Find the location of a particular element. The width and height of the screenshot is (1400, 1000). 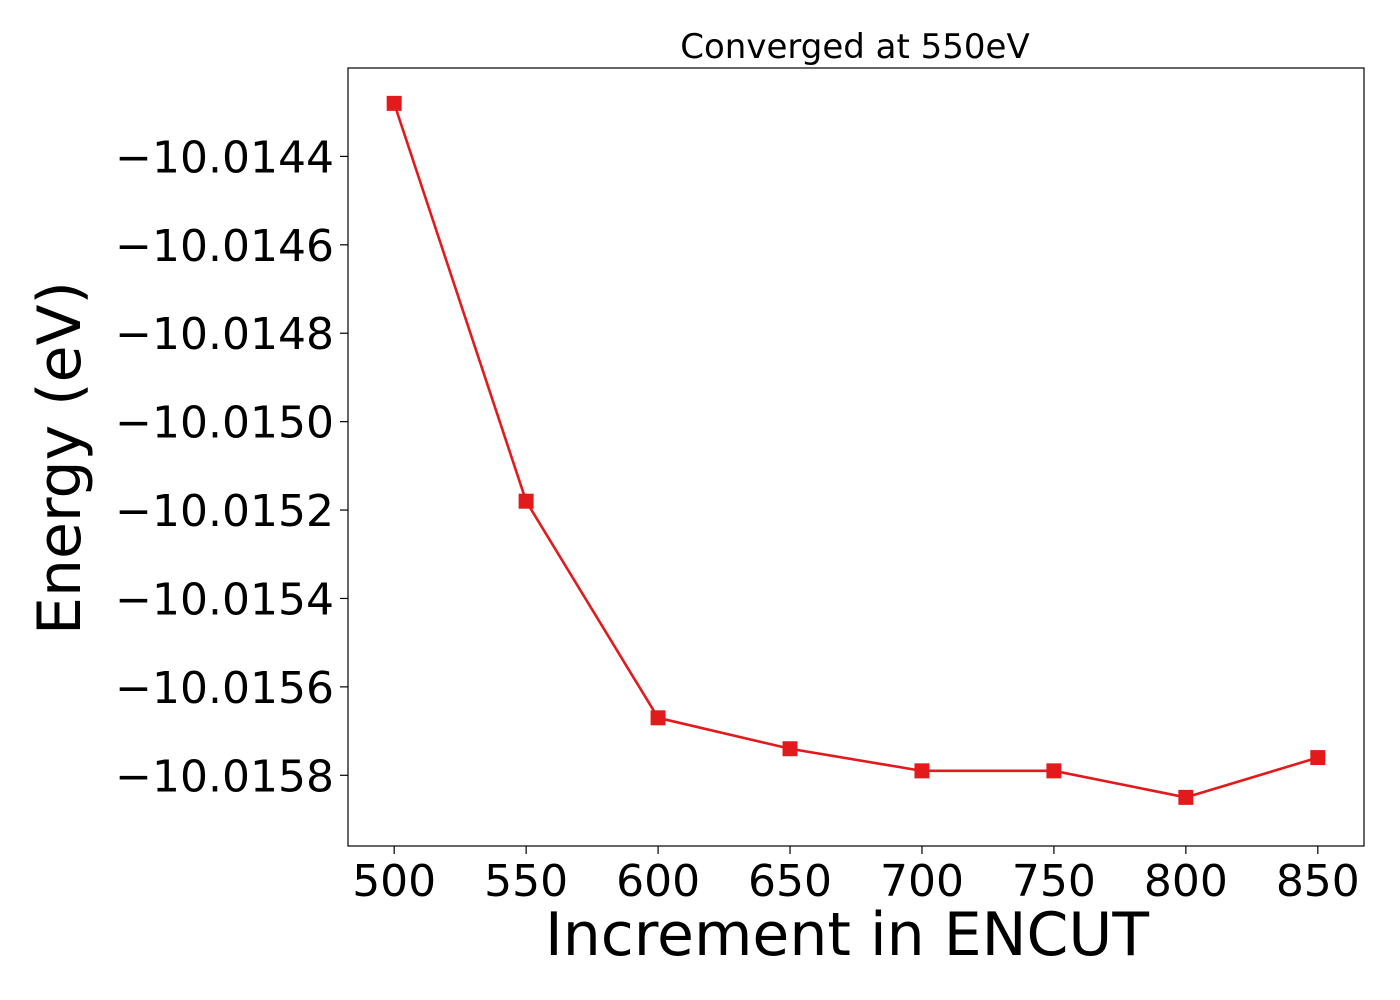

x-tick-label: 850 is located at coordinates (1318, 881).